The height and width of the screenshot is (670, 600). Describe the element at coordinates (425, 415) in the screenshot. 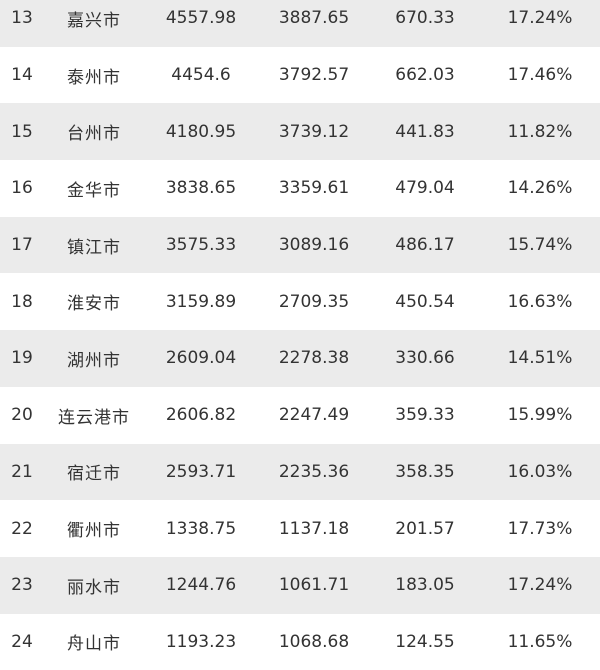

I see `value-3-cell: 359.33` at that location.